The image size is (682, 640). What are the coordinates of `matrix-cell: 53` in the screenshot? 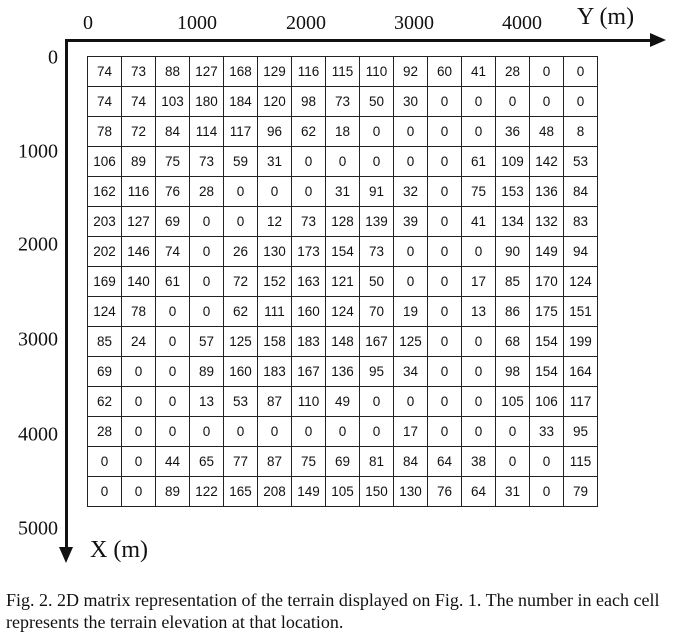 It's located at (580, 161).